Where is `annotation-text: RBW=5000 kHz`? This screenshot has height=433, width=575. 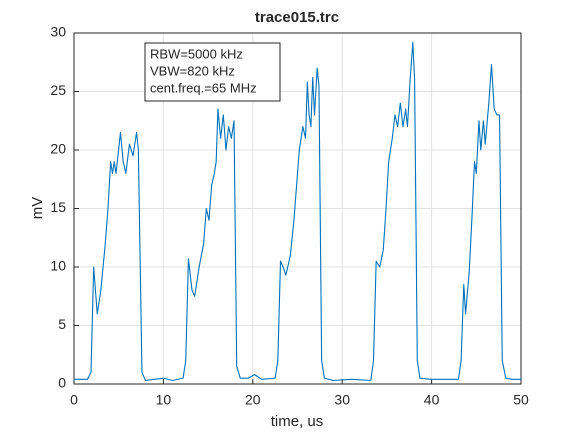
annotation-text: RBW=5000 kHz is located at coordinates (196, 53).